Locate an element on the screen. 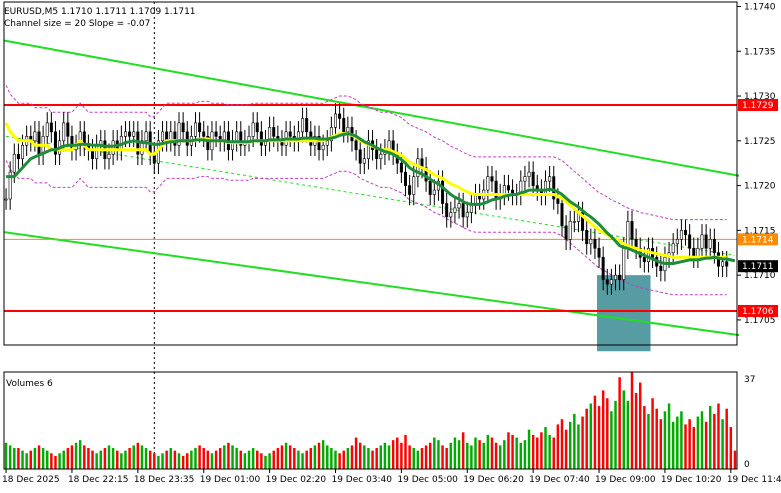 The height and width of the screenshot is (493, 781). time-tick-label: 19 Dec 05:00 is located at coordinates (427, 480).